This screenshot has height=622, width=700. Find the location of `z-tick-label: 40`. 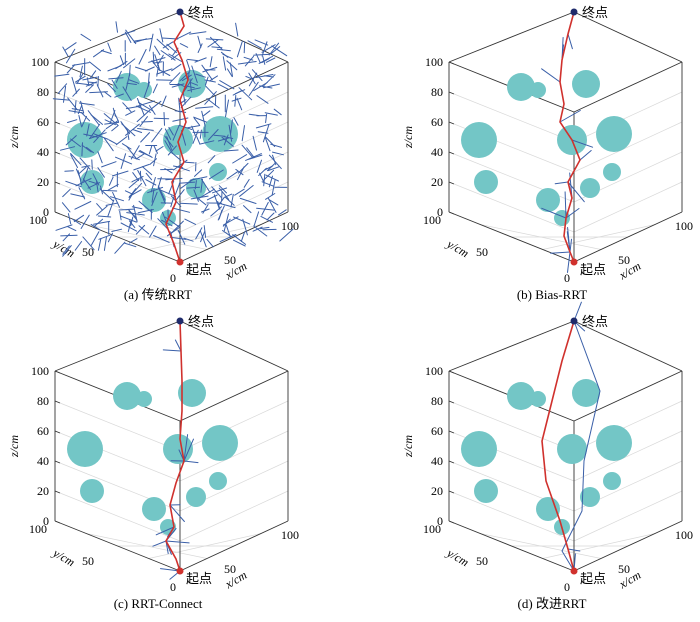

z-tick-label: 40 is located at coordinates (437, 461).